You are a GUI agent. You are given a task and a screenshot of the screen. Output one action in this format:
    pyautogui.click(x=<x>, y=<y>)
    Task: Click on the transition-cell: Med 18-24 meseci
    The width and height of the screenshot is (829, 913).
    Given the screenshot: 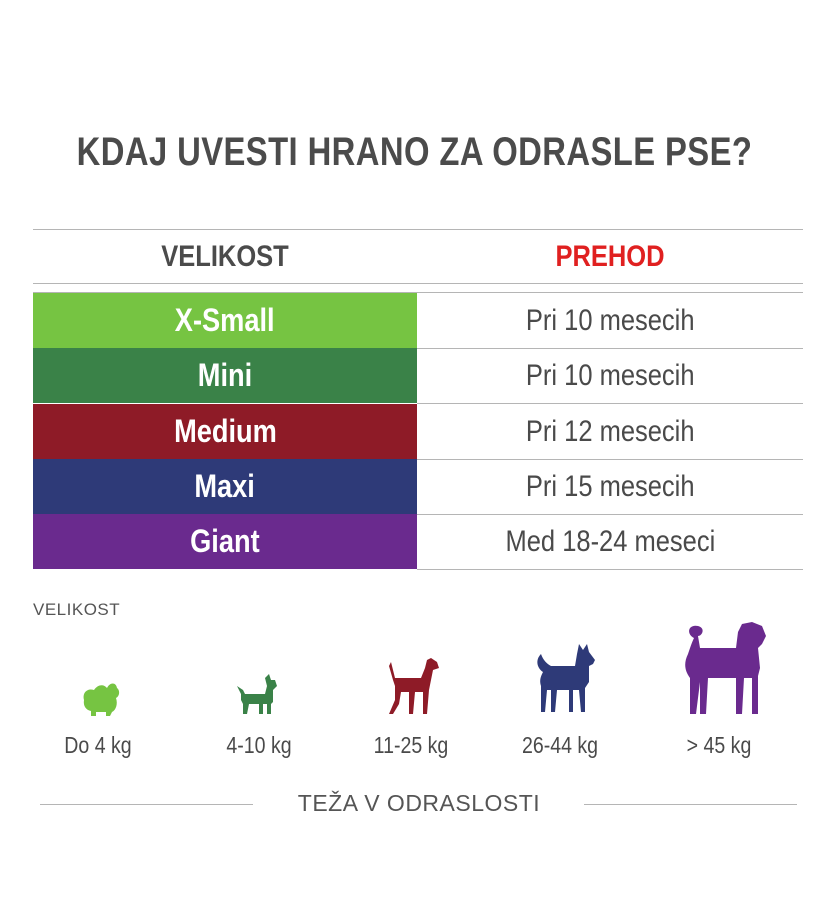 What is the action you would take?
    pyautogui.click(x=610, y=541)
    